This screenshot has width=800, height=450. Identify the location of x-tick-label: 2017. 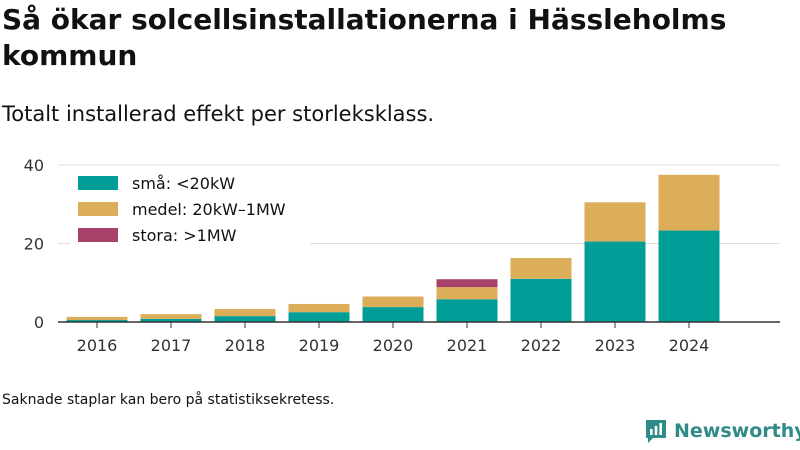
(171, 345).